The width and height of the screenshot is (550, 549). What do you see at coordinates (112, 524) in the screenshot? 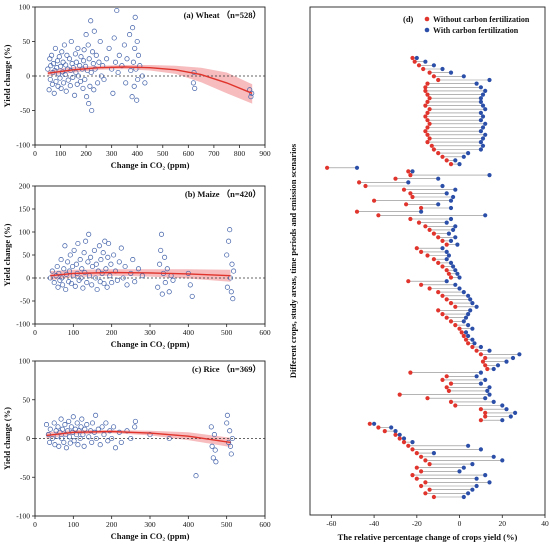
I see `rice-xtick-label: 200` at bounding box center [112, 524].